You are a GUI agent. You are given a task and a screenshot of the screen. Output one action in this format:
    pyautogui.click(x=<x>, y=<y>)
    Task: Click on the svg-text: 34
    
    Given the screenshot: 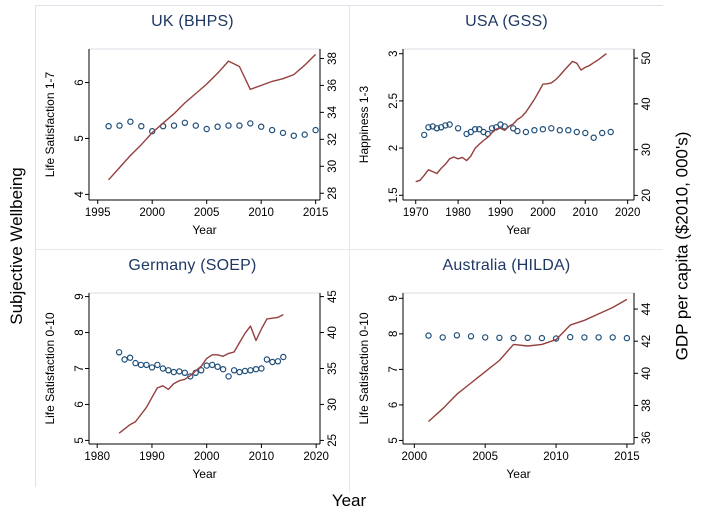 What is the action you would take?
    pyautogui.click(x=333, y=111)
    